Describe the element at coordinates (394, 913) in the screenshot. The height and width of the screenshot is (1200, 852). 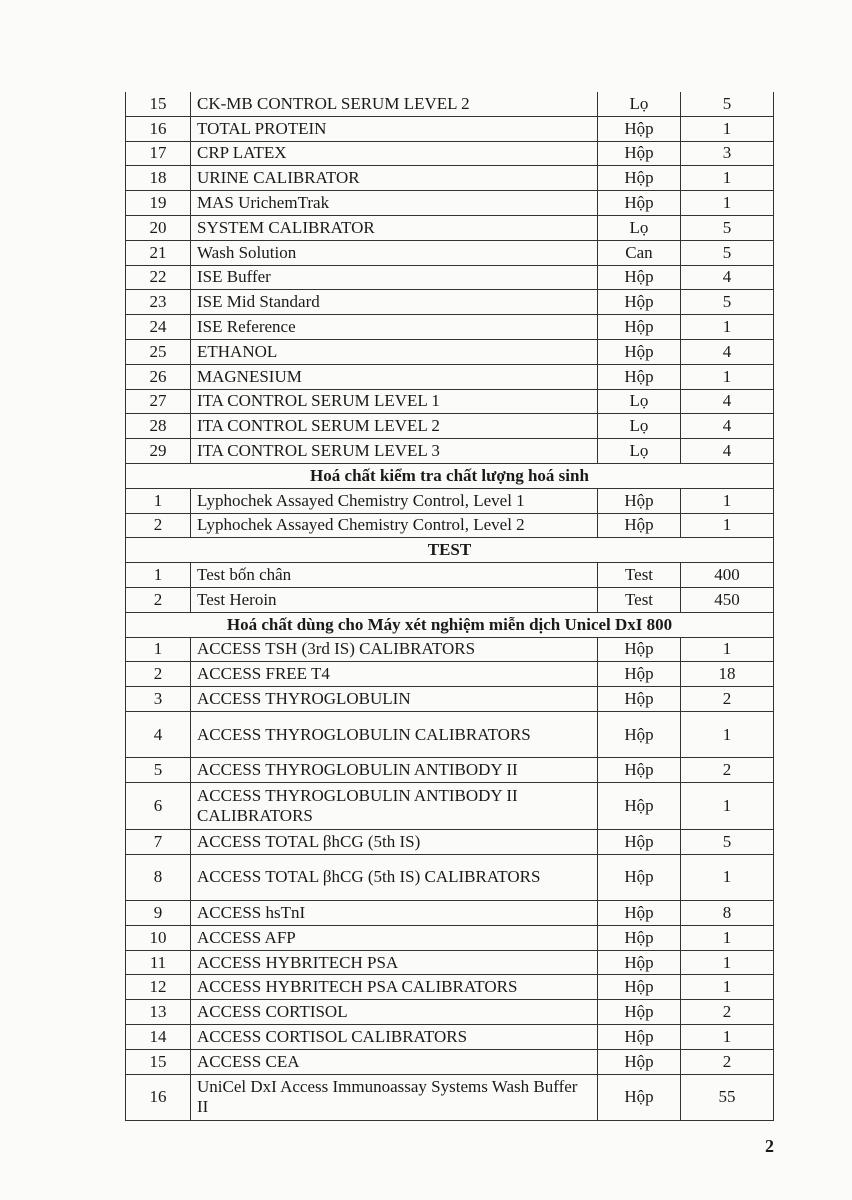
I see `item-name: ACCESS hsTnI` at that location.